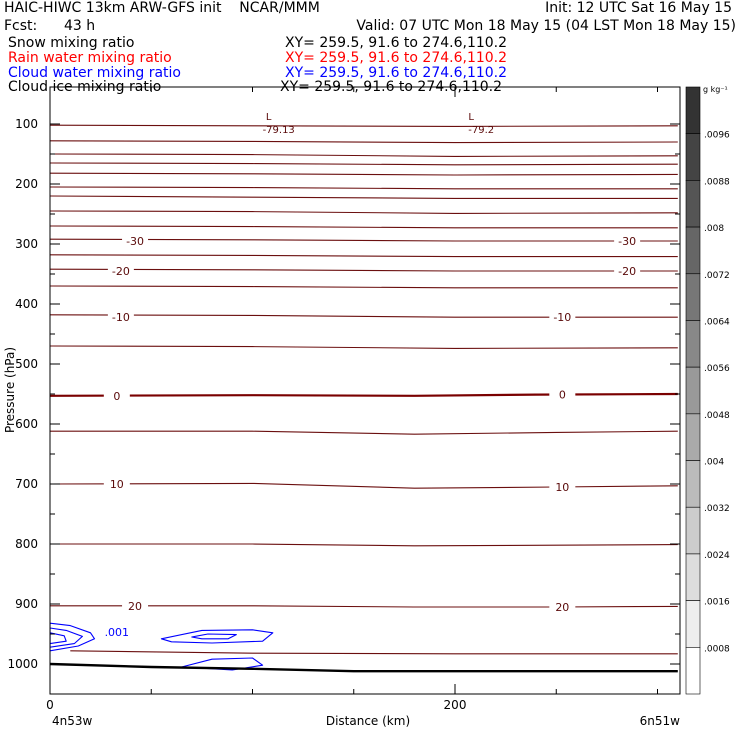 This screenshot has width=740, height=740. What do you see at coordinates (50, 705) in the screenshot?
I see `x-tick-label: 0` at bounding box center [50, 705].